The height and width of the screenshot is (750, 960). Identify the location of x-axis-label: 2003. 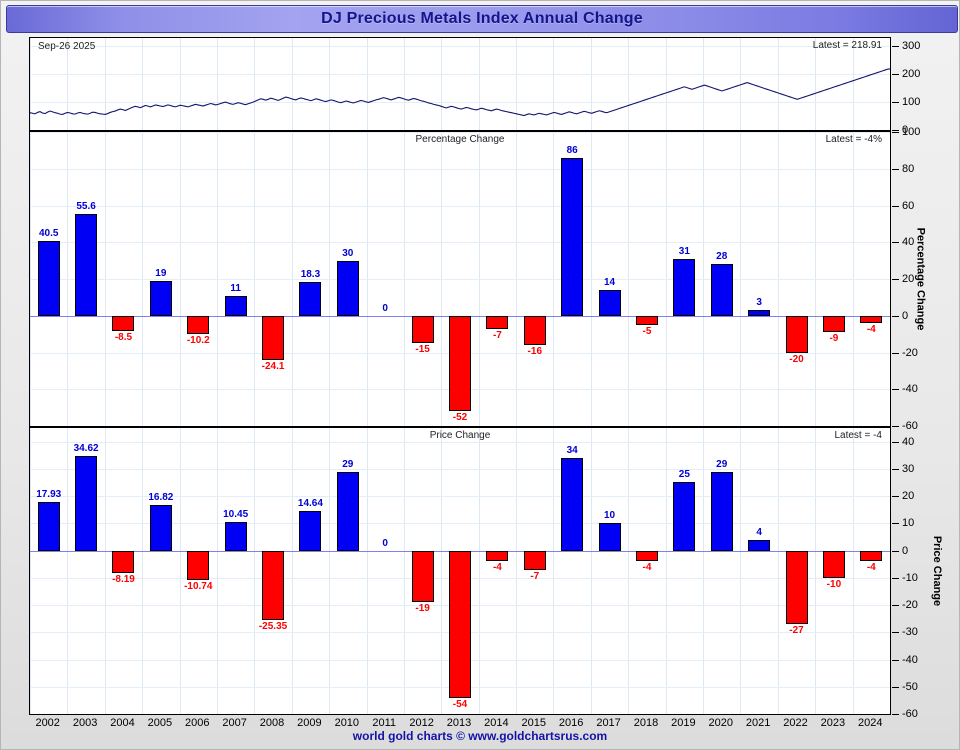
(85, 723).